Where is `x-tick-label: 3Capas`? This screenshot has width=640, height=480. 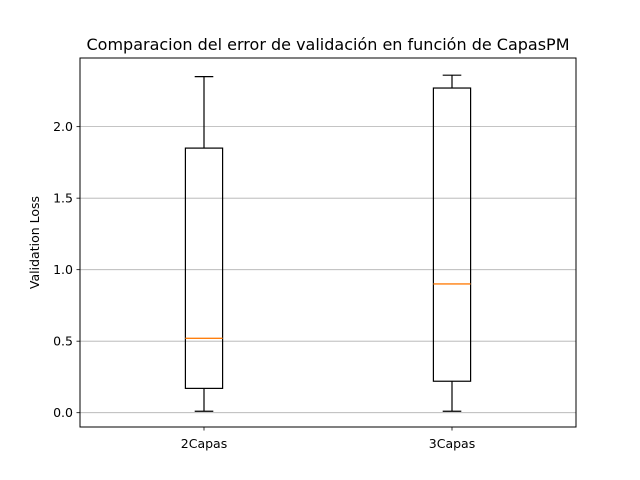
x-tick-label: 3Capas is located at coordinates (452, 443).